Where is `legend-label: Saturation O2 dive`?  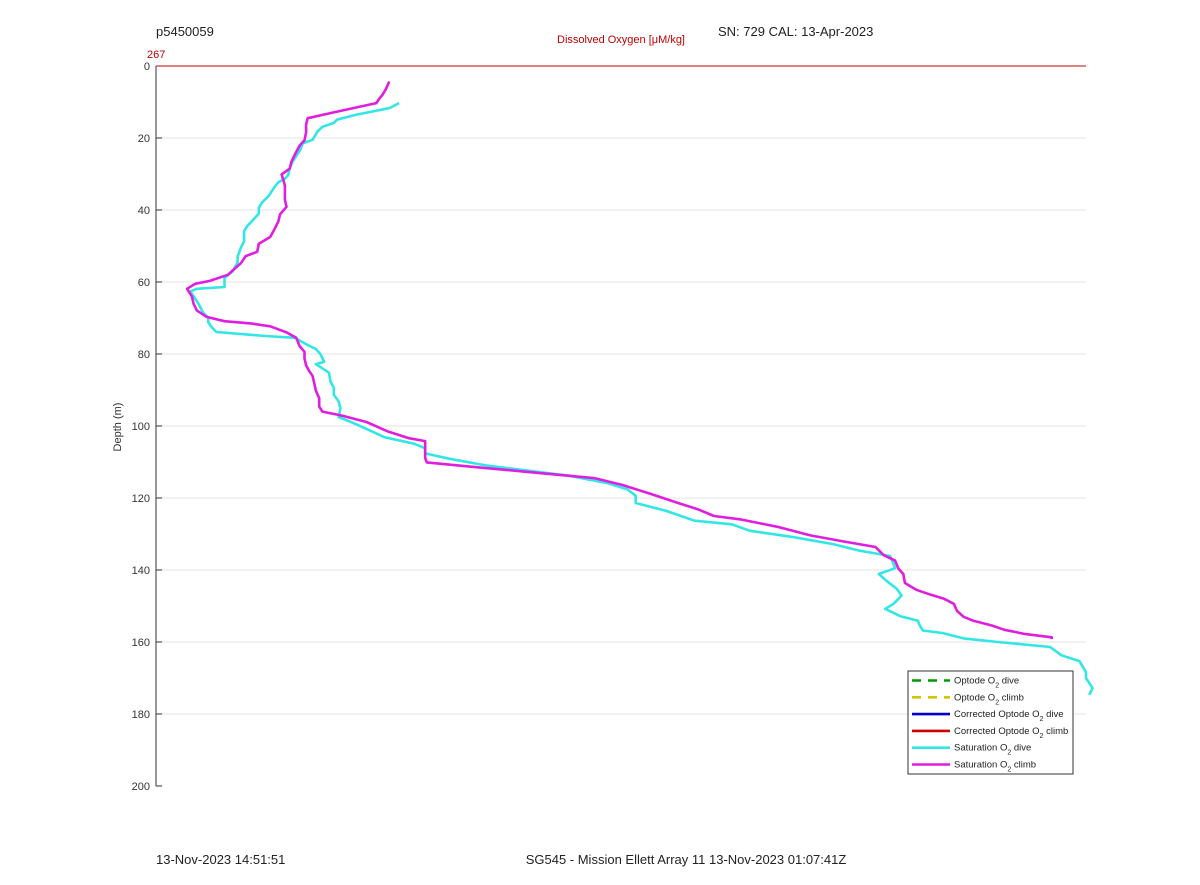 legend-label: Saturation O2 dive is located at coordinates (992, 750).